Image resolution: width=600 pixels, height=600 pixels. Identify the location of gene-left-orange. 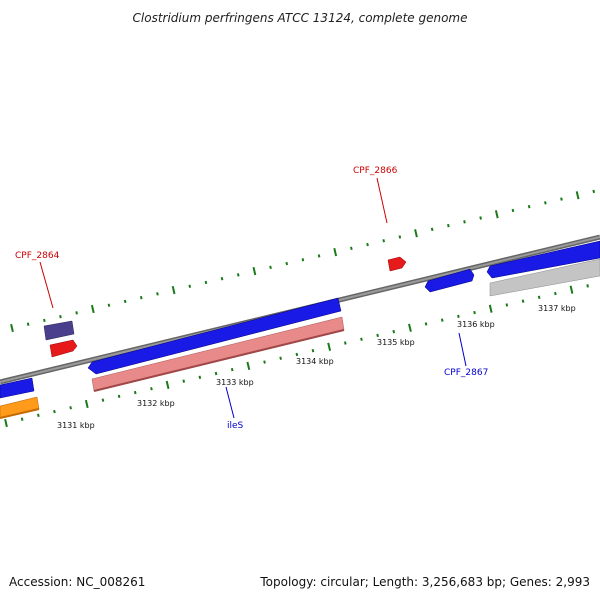
(20, 407).